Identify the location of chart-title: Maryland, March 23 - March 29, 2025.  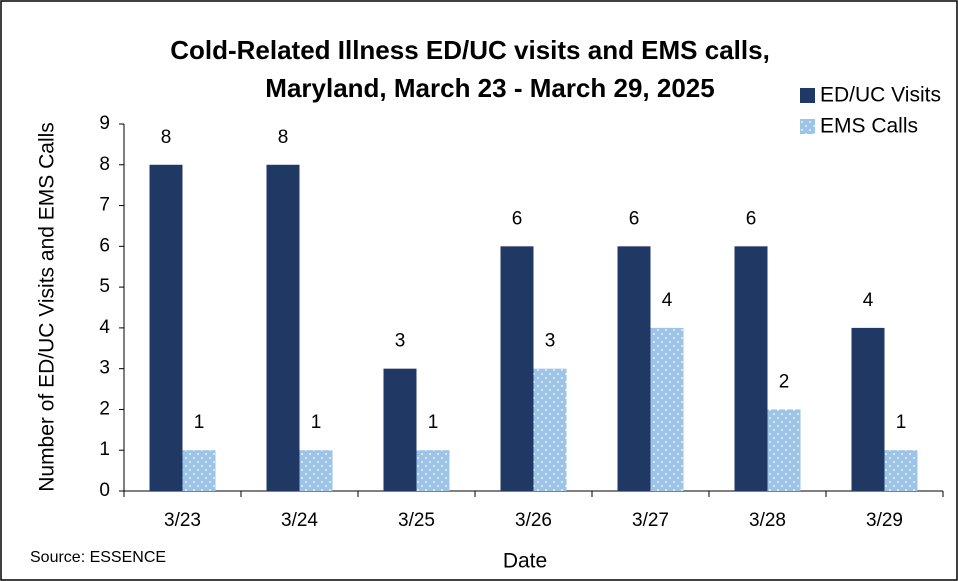
(489, 88).